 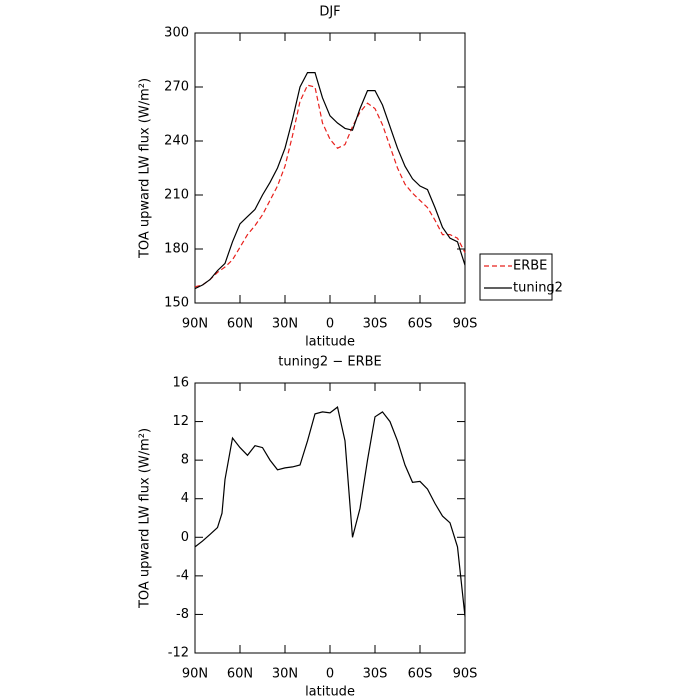 What do you see at coordinates (329, 12) in the screenshot?
I see `chart-title: DJF` at bounding box center [329, 12].